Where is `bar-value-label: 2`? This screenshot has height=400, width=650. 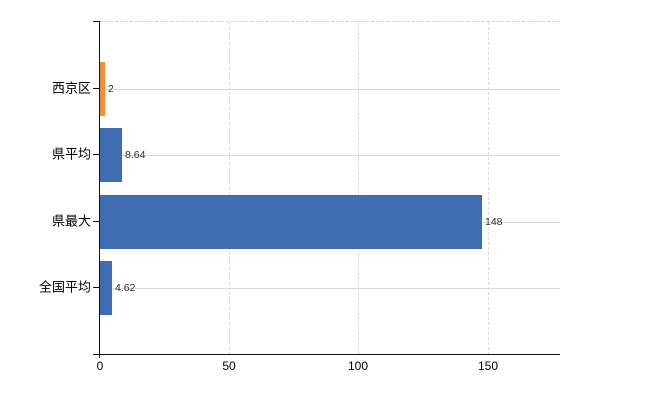
bar-value-label: 2 is located at coordinates (111, 88).